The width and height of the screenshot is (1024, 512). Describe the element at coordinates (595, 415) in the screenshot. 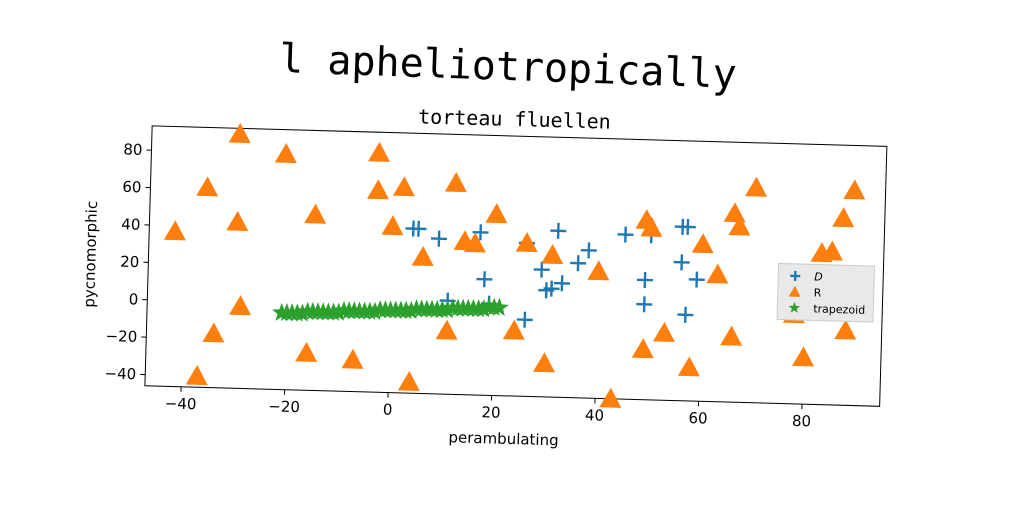

I see `x-tick-label: 40` at that location.